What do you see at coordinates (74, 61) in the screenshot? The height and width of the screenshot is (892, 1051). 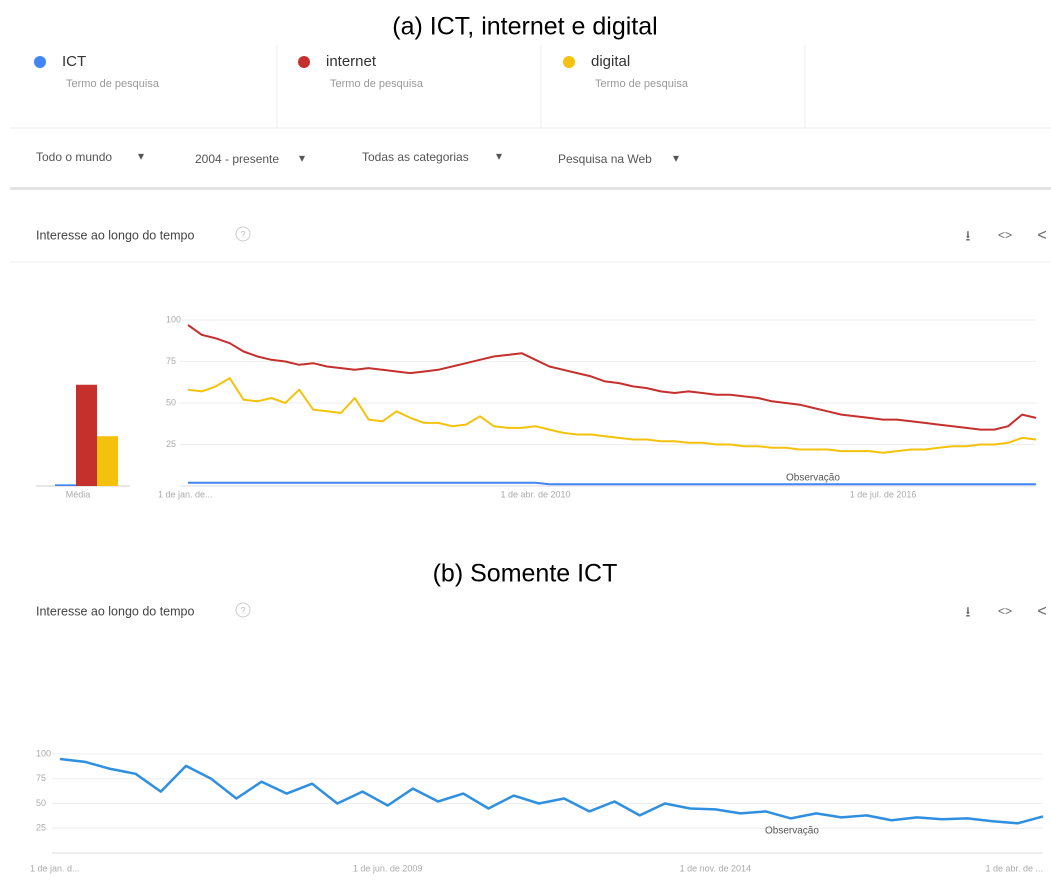 I see `legend-name: ICT` at bounding box center [74, 61].